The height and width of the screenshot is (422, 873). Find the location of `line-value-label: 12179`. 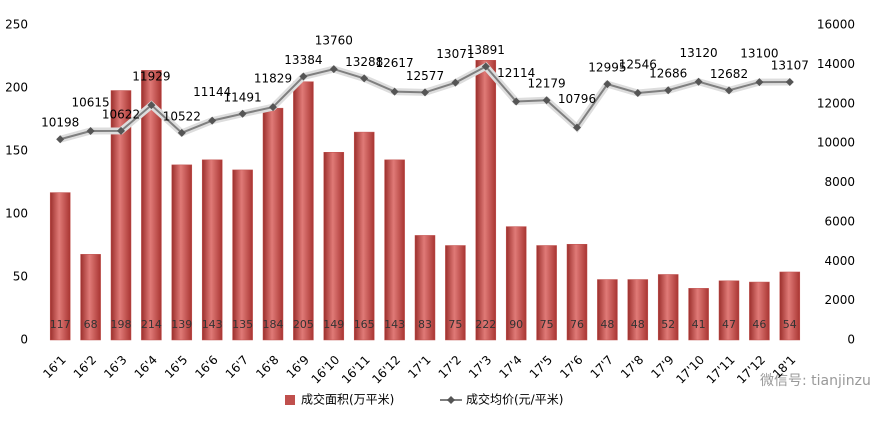

line-value-label: 12179 is located at coordinates (547, 84).